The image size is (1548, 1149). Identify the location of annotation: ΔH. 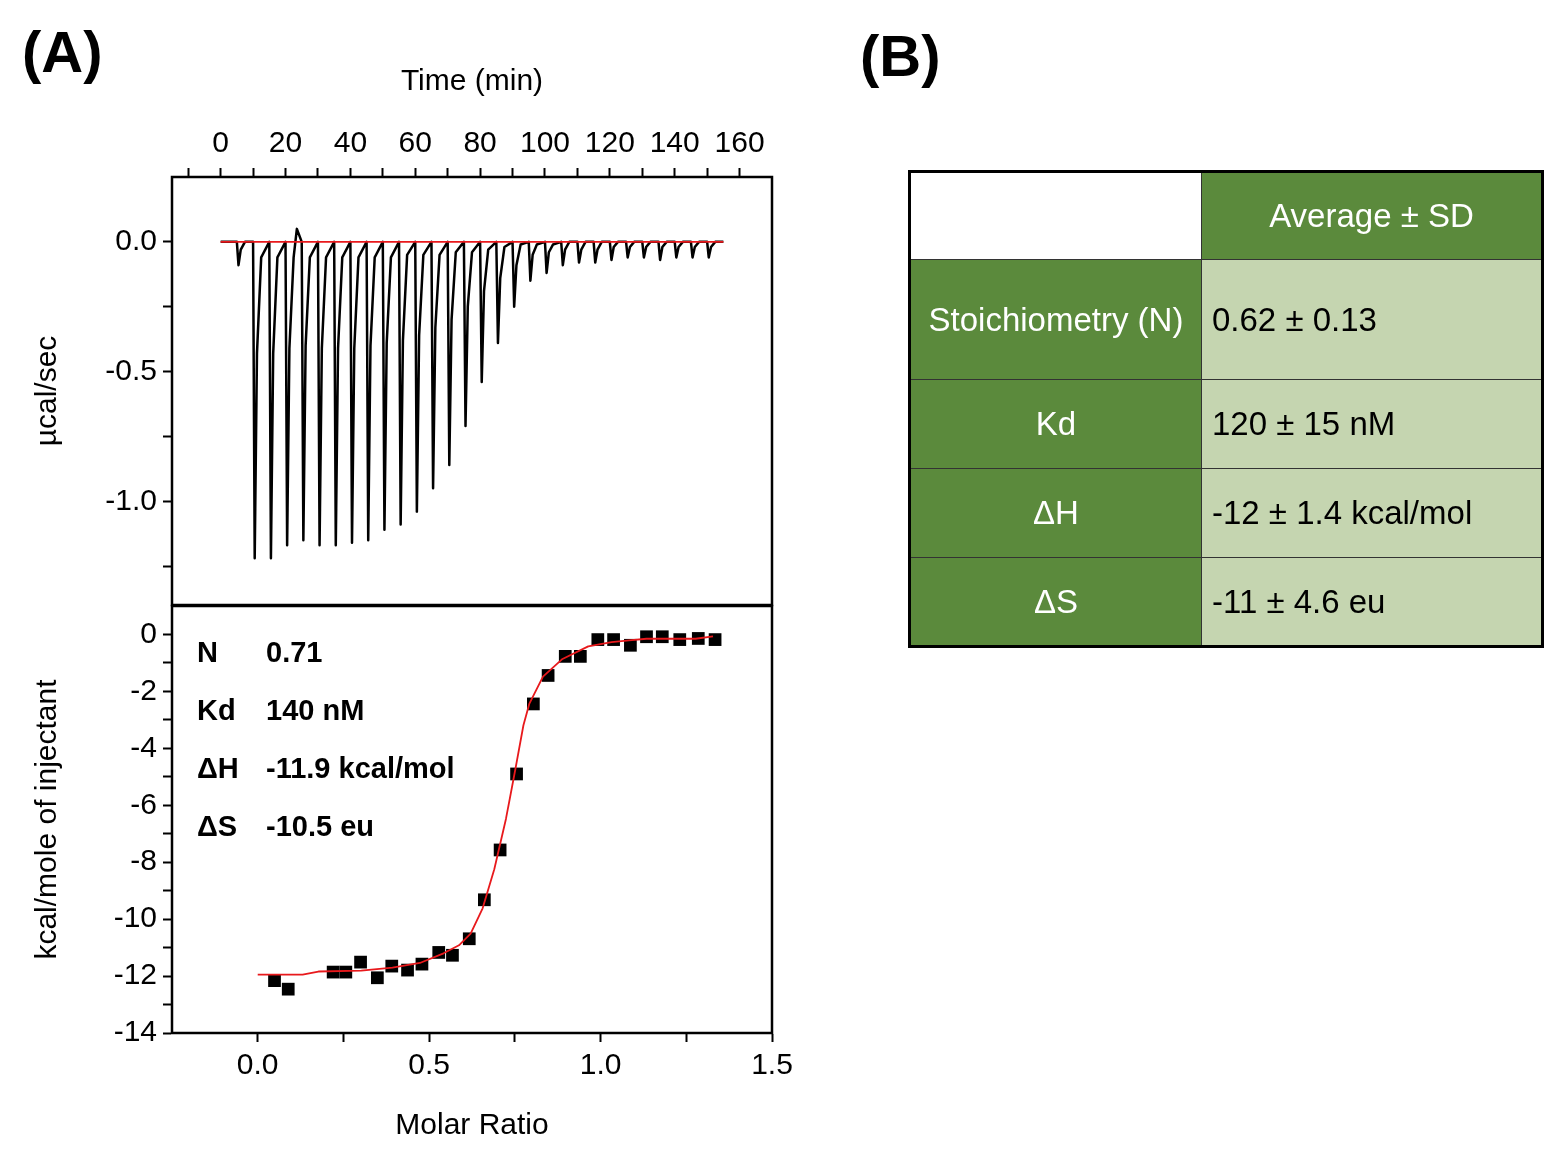
(218, 768).